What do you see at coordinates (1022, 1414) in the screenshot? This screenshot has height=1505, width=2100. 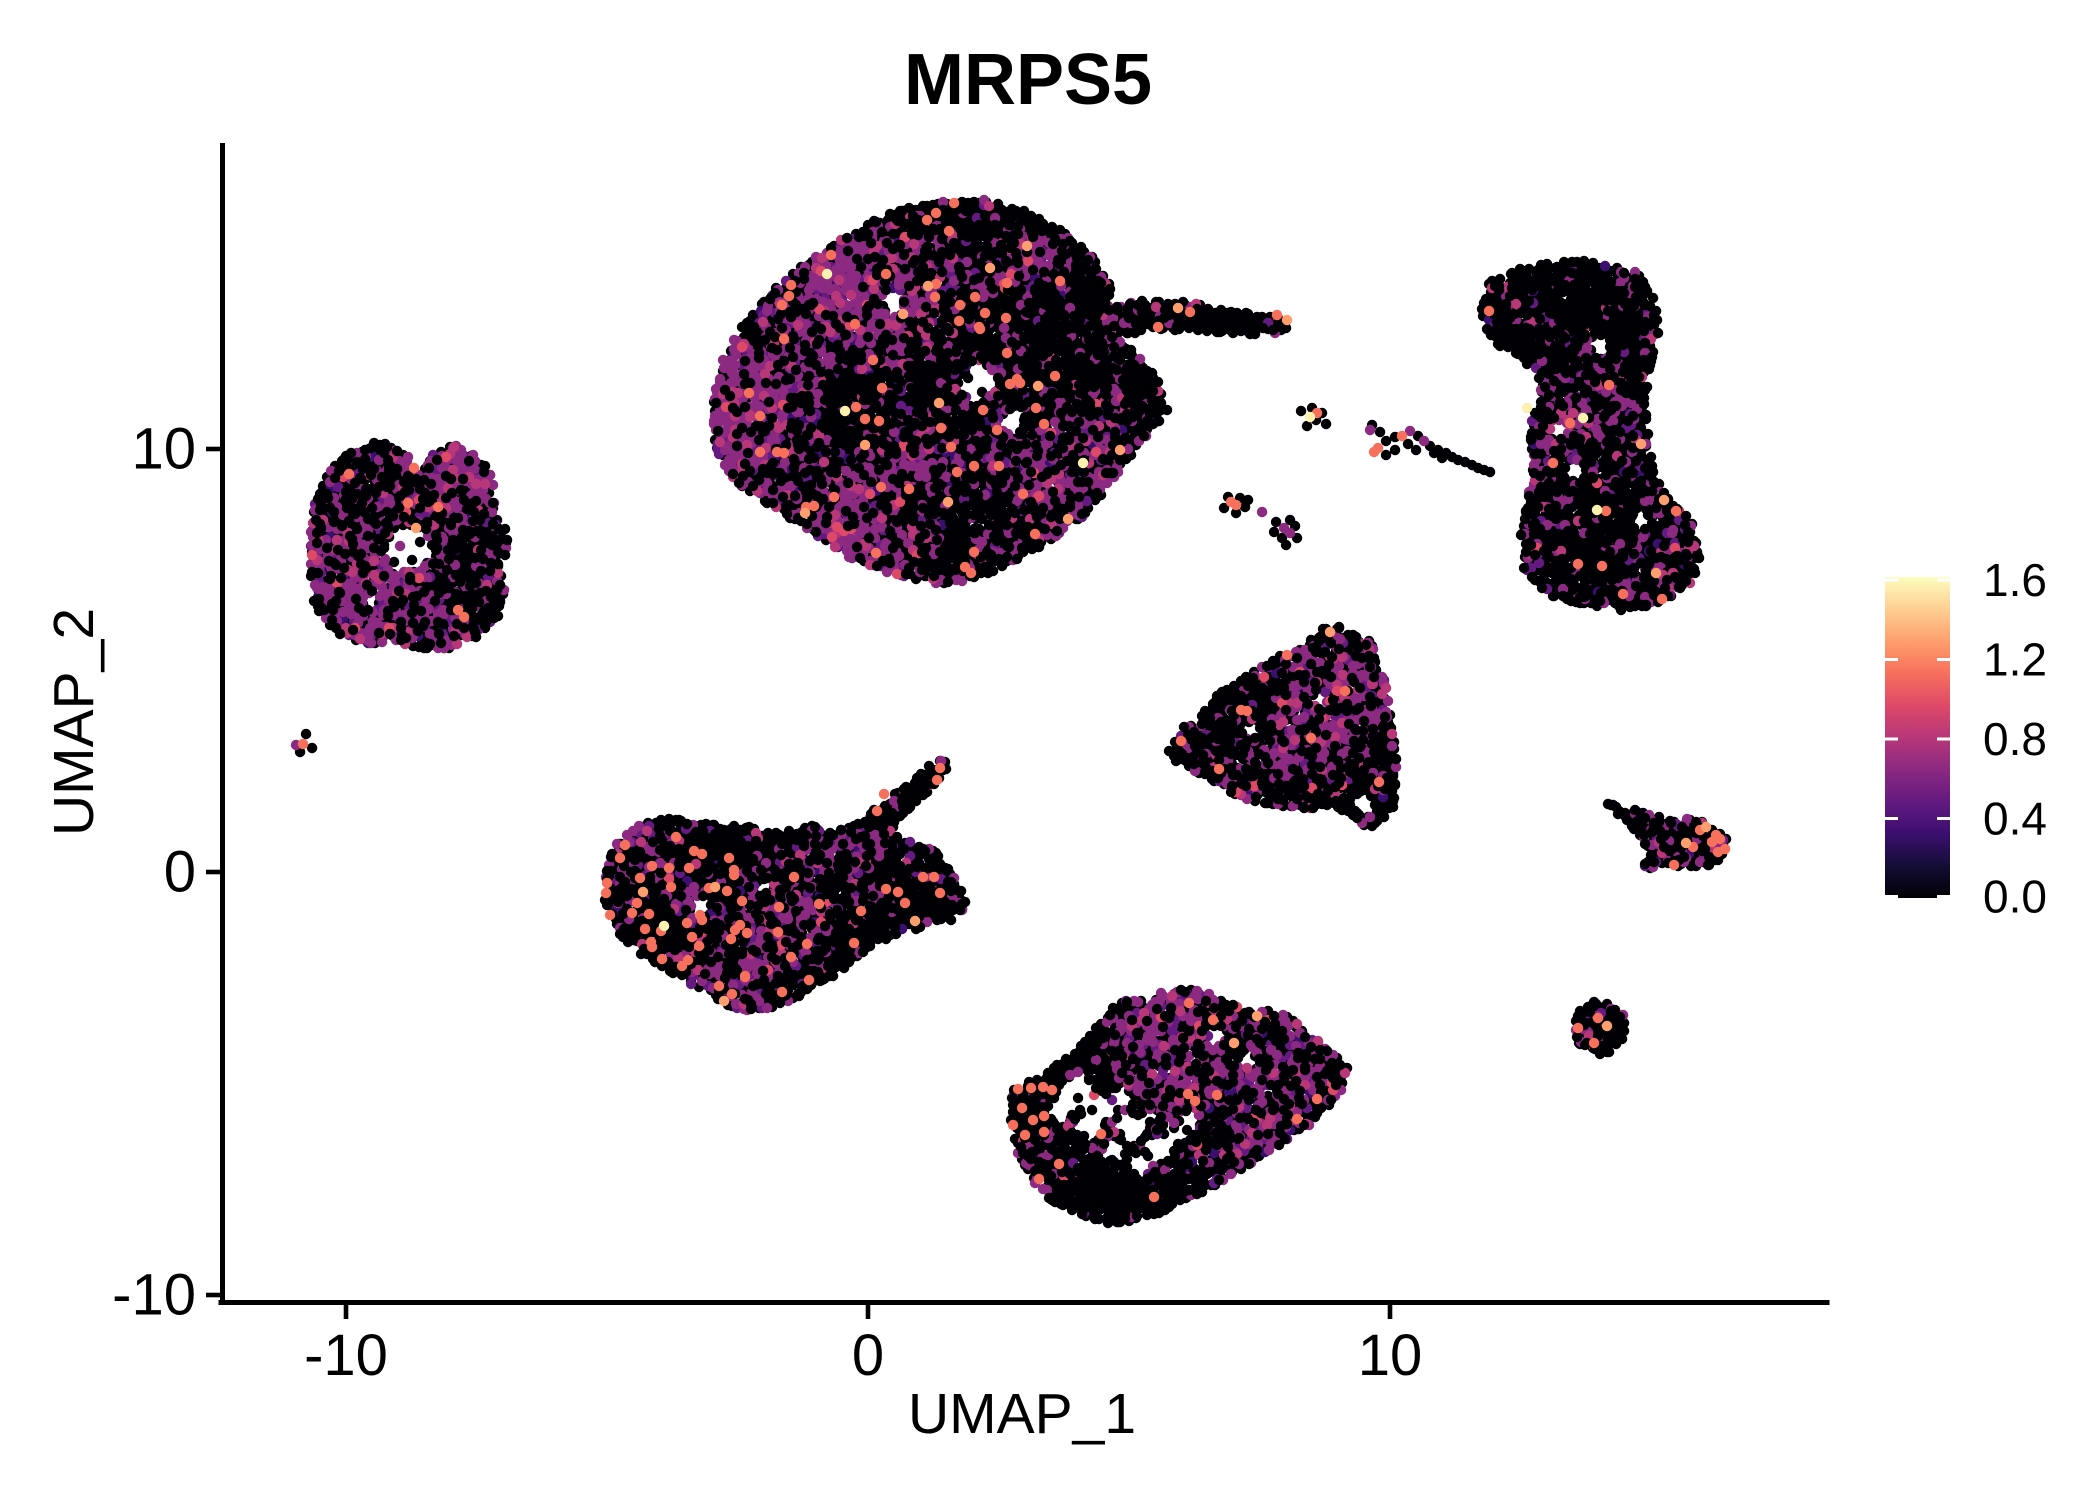 I see `svg-text: UMAP_1` at bounding box center [1022, 1414].